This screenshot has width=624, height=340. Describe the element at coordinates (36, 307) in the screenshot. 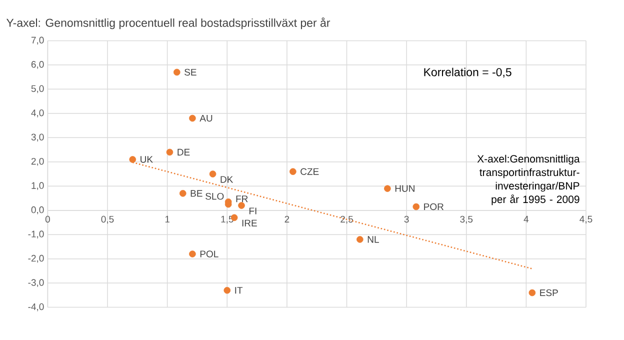

I see `y-tick-label: -4,0` at that location.